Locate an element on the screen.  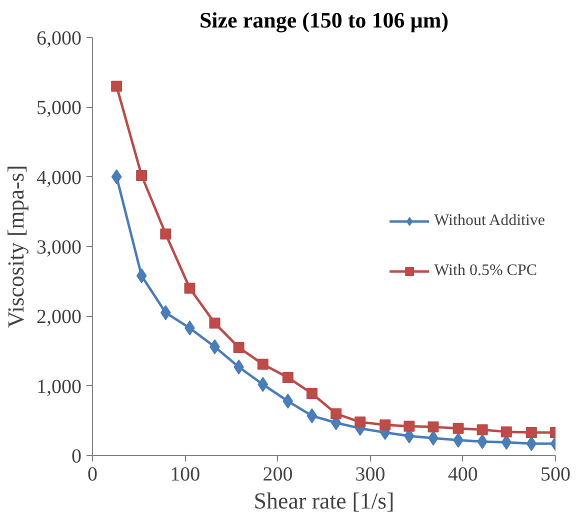
y-tick-label: 5,000 is located at coordinates (59, 108).